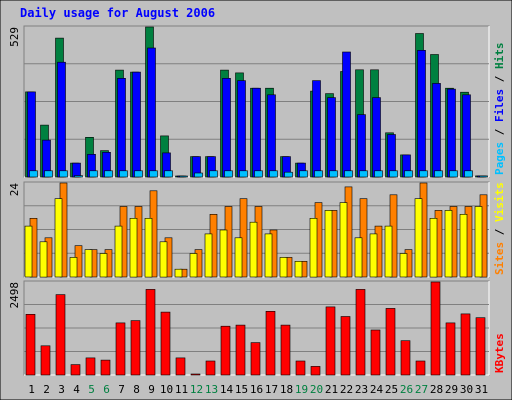  Describe the element at coordinates (499, 109) in the screenshot. I see `panel-side-label: Pages / Files / Hits` at that location.